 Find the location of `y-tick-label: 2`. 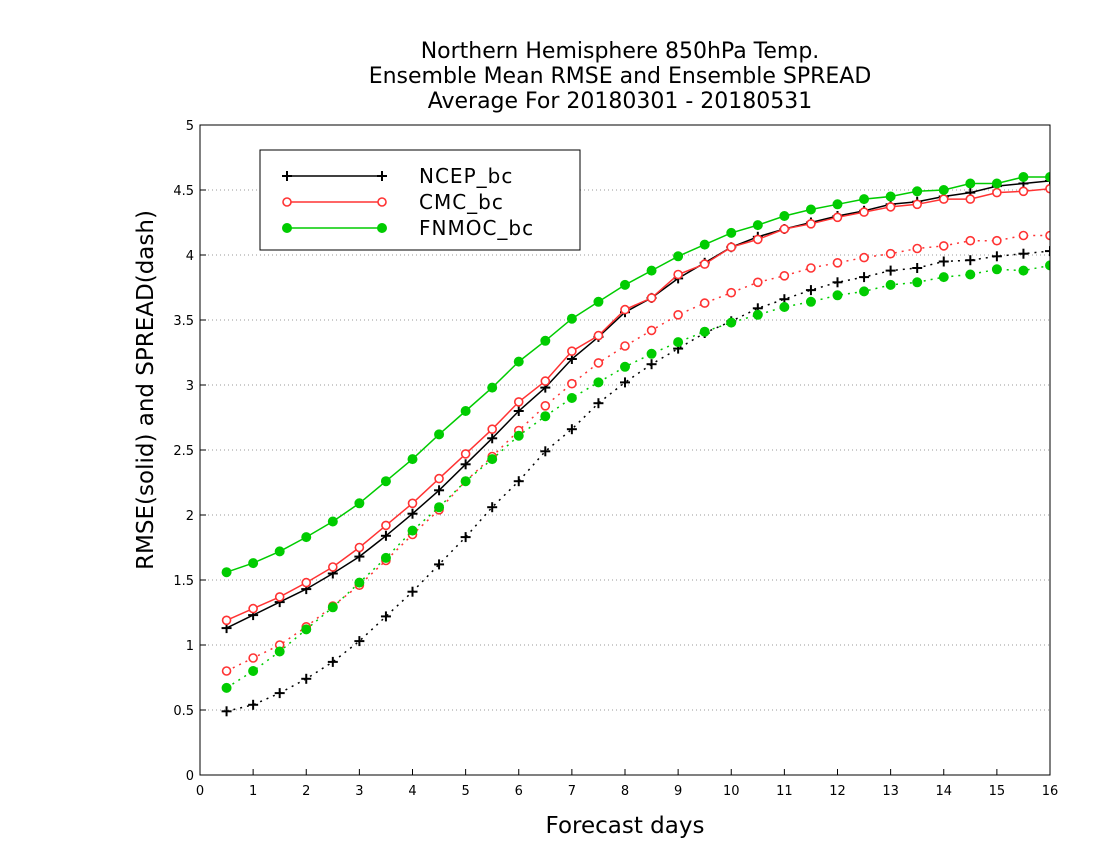

y-tick-label: 2 is located at coordinates (190, 516).